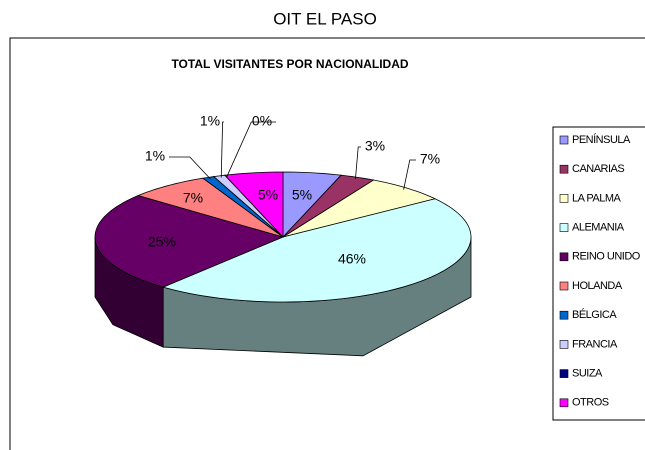 This screenshot has width=645, height=450. What do you see at coordinates (590, 403) in the screenshot?
I see `legend-label: OTROS` at bounding box center [590, 403].